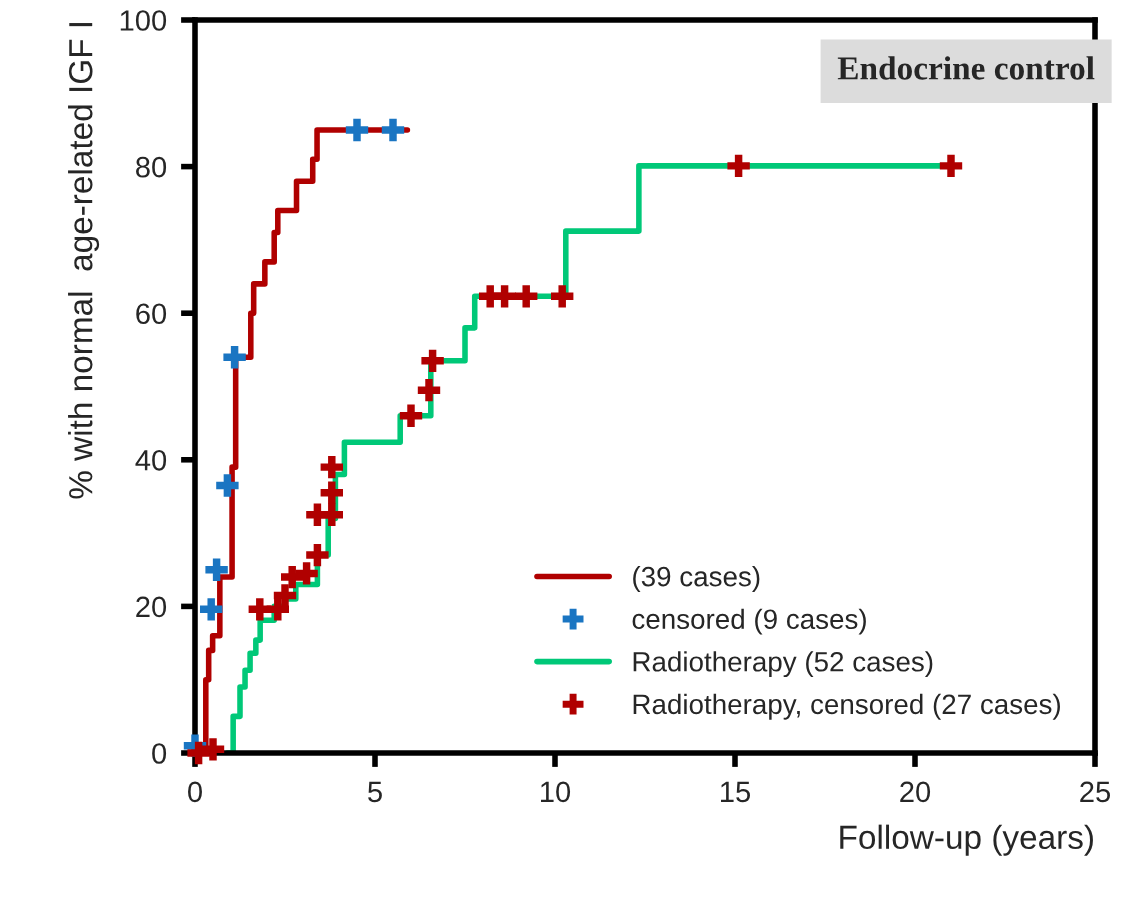 This screenshot has height=905, width=1130. What do you see at coordinates (915, 792) in the screenshot?
I see `x-tick-label: 20` at bounding box center [915, 792].